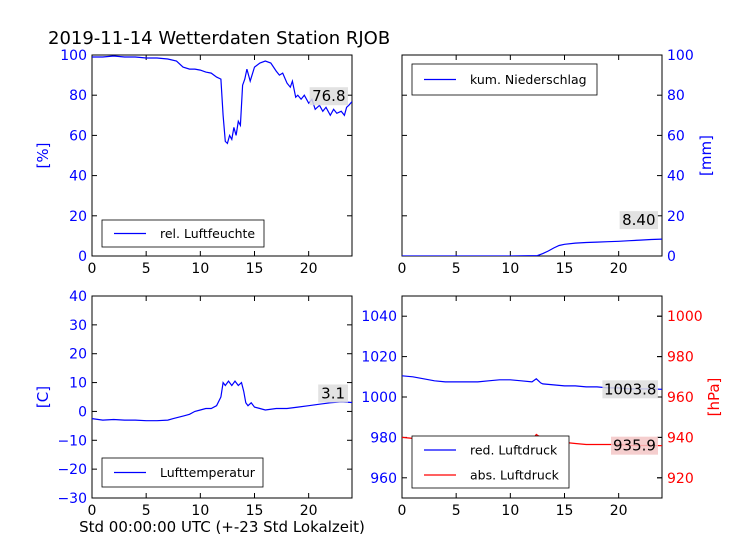 The height and width of the screenshot is (552, 736). What do you see at coordinates (680, 56) in the screenshot?
I see `y-tick-label-right: 100` at bounding box center [680, 56].